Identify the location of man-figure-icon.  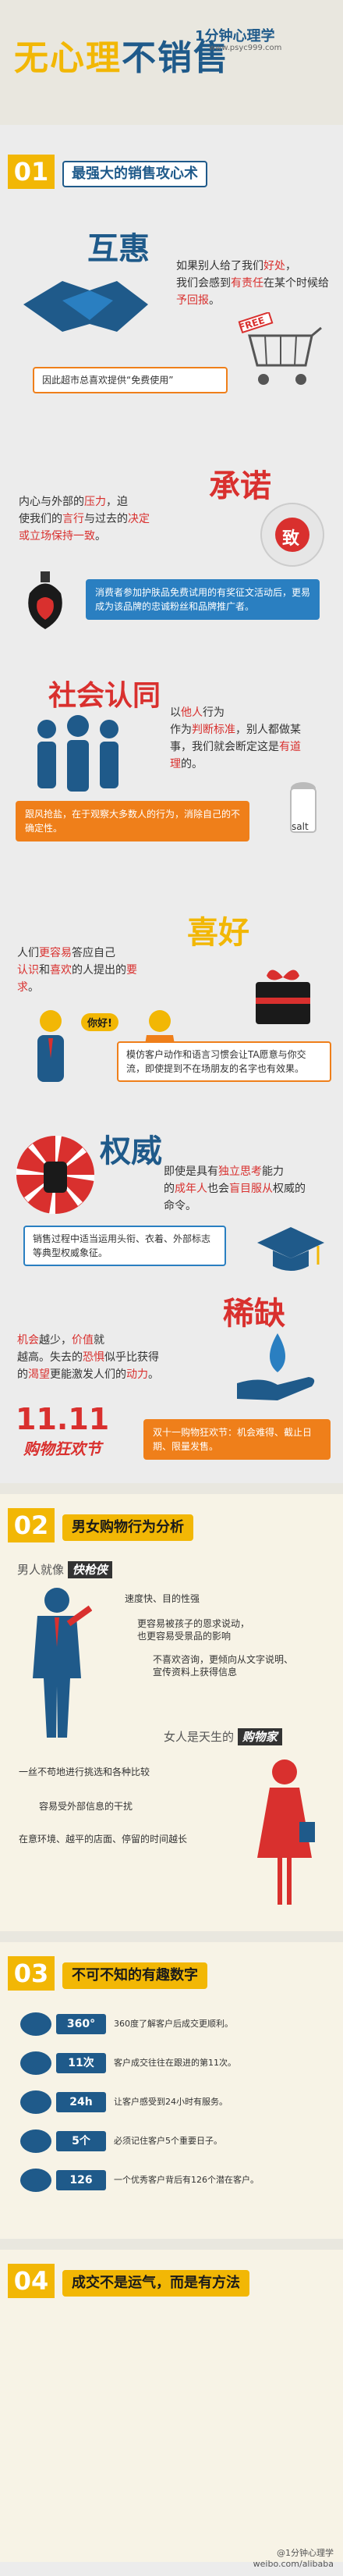
(51, 1050).